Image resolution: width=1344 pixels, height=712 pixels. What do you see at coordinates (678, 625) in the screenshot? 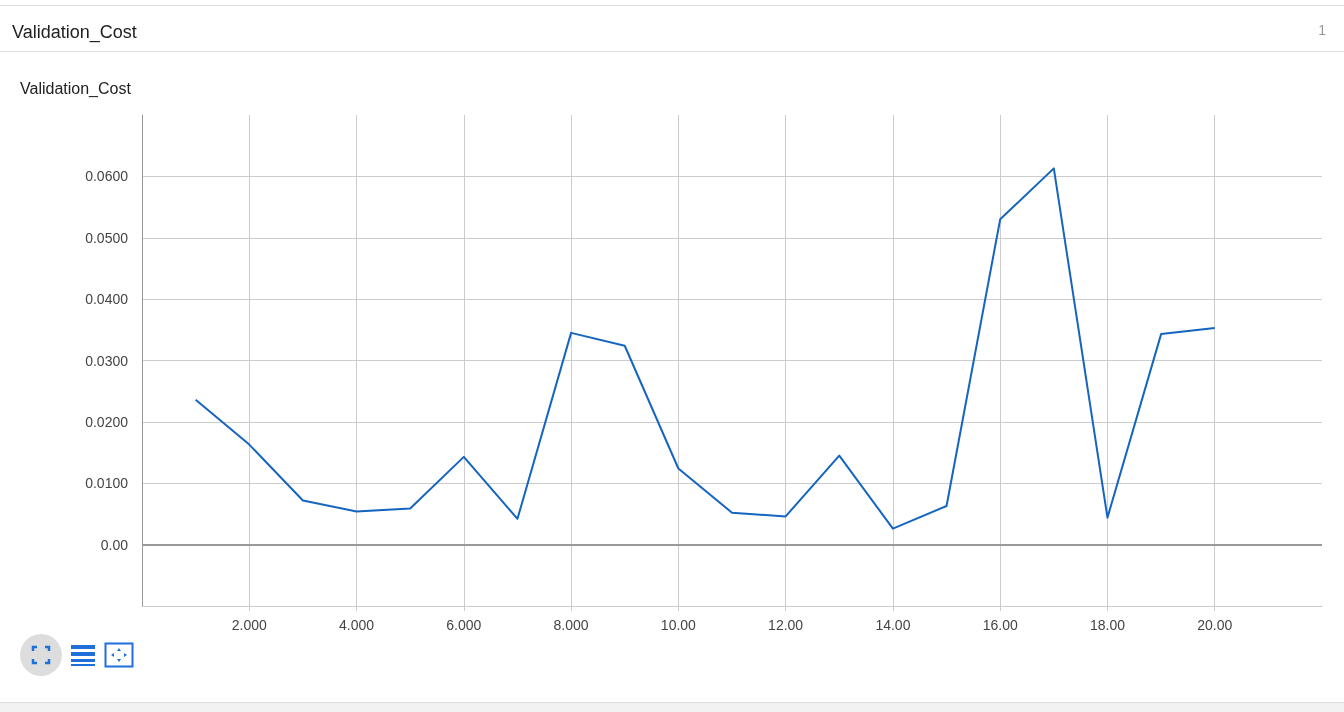
I see `x-tick-label: 10.00` at bounding box center [678, 625].